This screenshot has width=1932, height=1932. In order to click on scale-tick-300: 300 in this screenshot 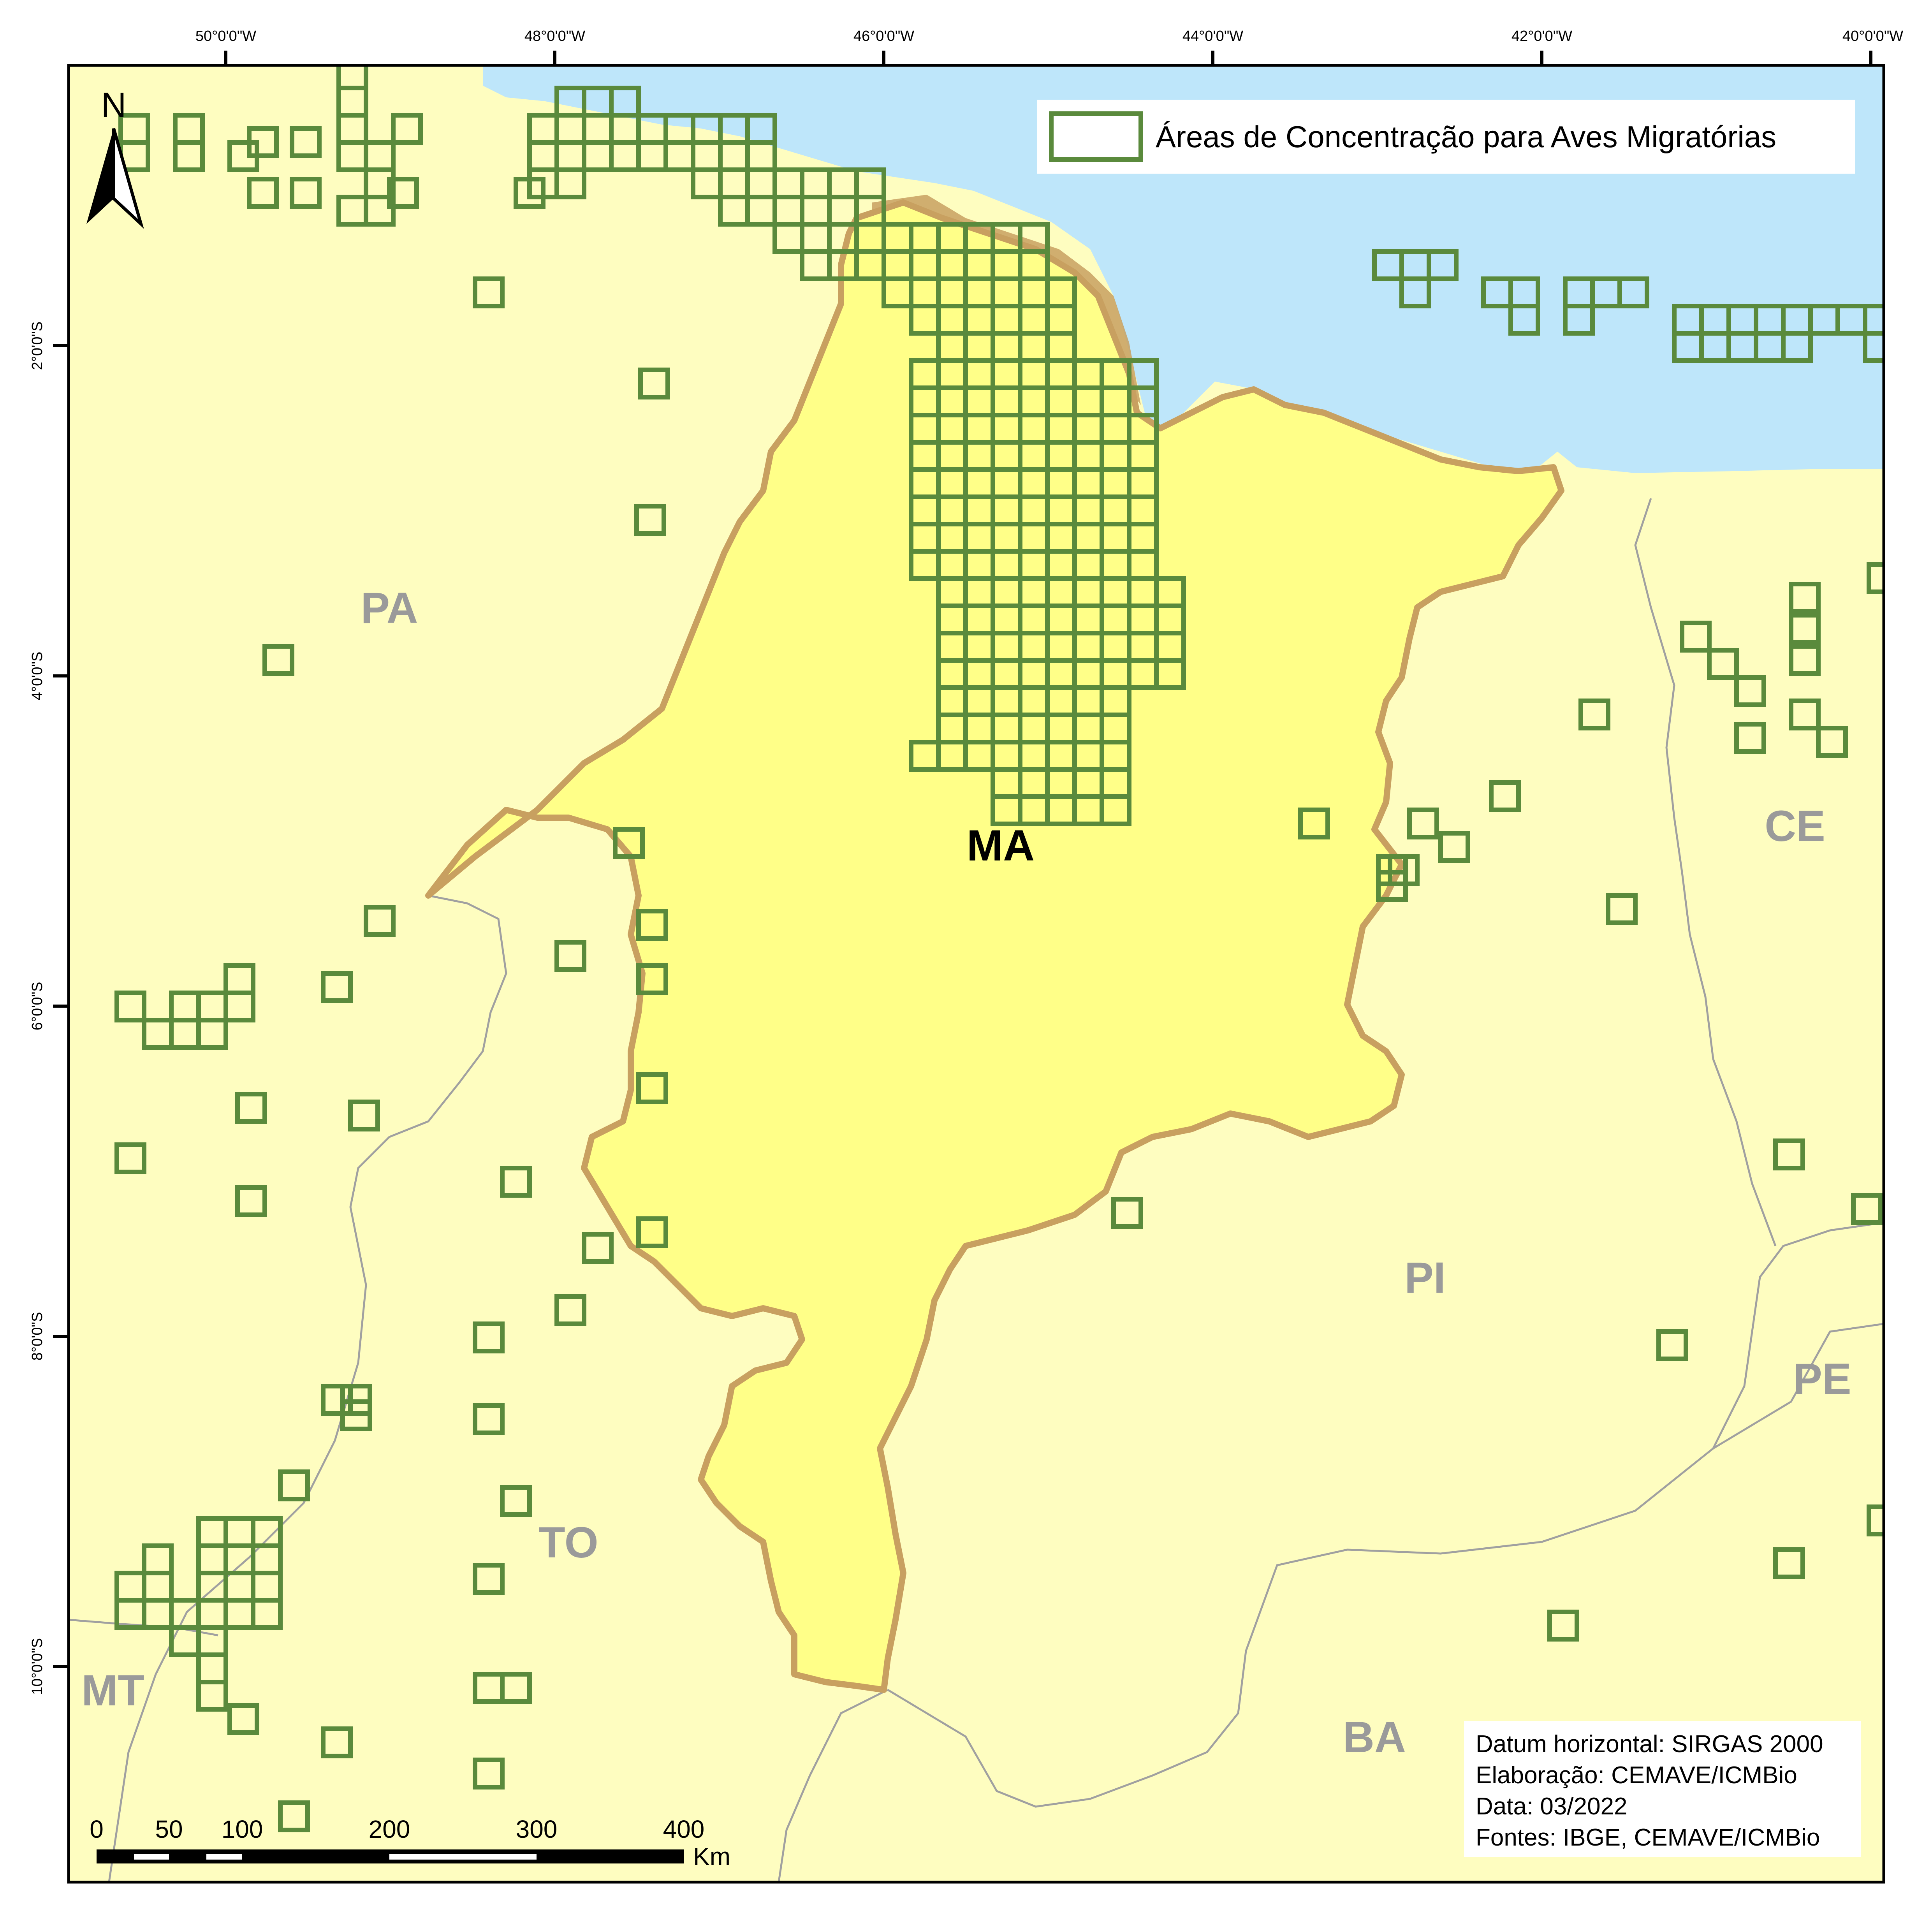, I will do `click(537, 1829)`.